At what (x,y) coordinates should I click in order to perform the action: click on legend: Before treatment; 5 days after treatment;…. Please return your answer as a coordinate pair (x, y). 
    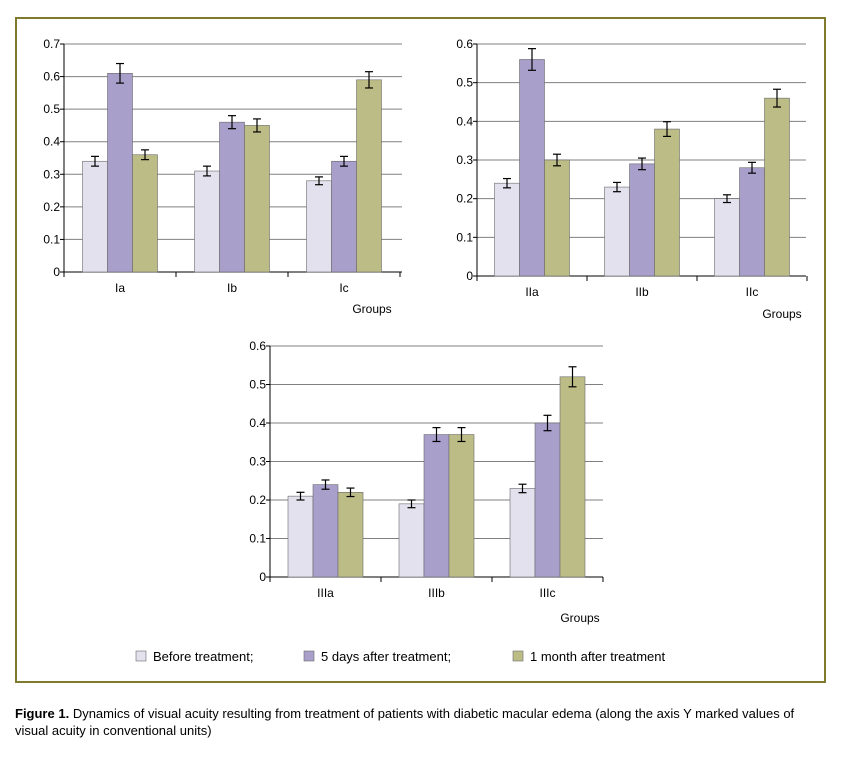
    Looking at the image, I should click on (400, 656).